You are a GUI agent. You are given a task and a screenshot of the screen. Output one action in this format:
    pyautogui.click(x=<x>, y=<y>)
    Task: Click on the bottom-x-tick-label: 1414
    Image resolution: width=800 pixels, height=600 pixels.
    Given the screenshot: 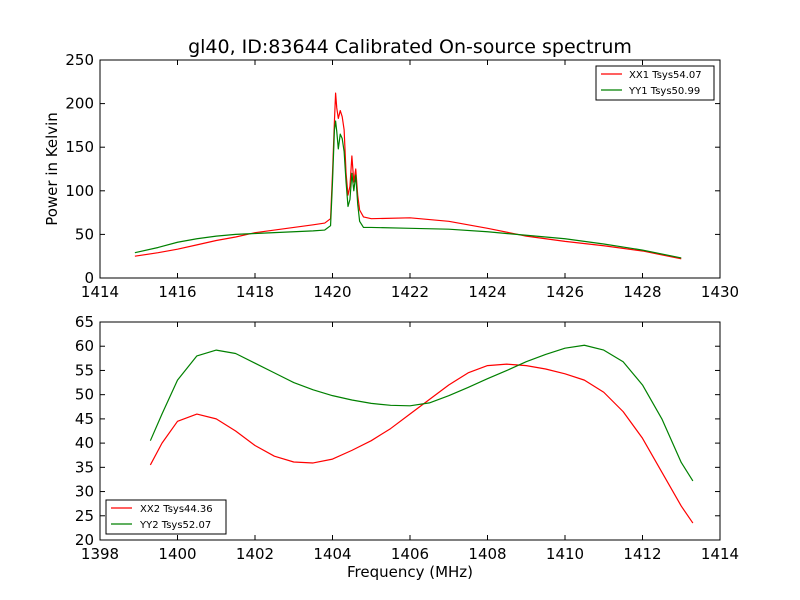 What is the action you would take?
    pyautogui.click(x=720, y=554)
    